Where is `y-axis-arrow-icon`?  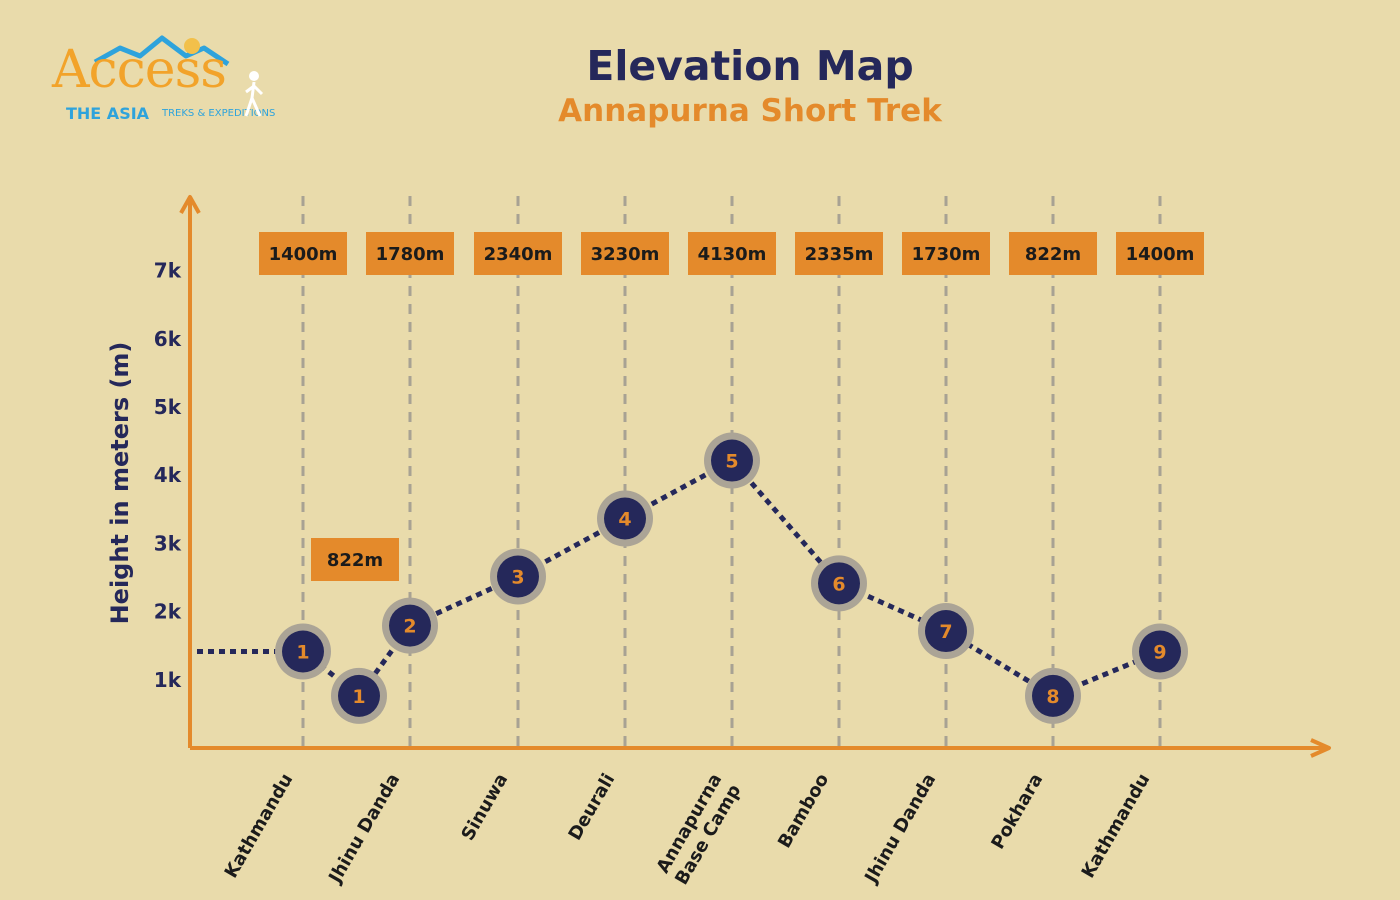 y-axis-arrow-icon is located at coordinates (190, 204).